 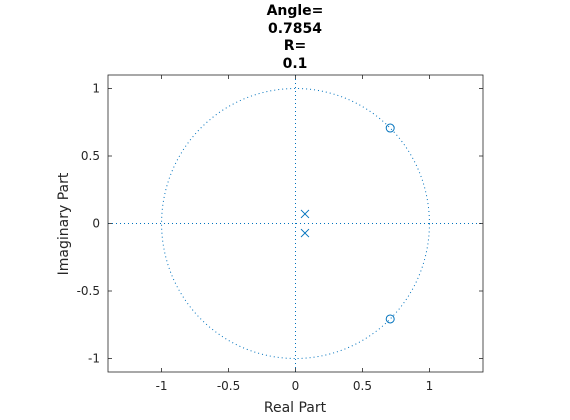 I want to click on y-tick-label: -1, so click(x=94, y=359).